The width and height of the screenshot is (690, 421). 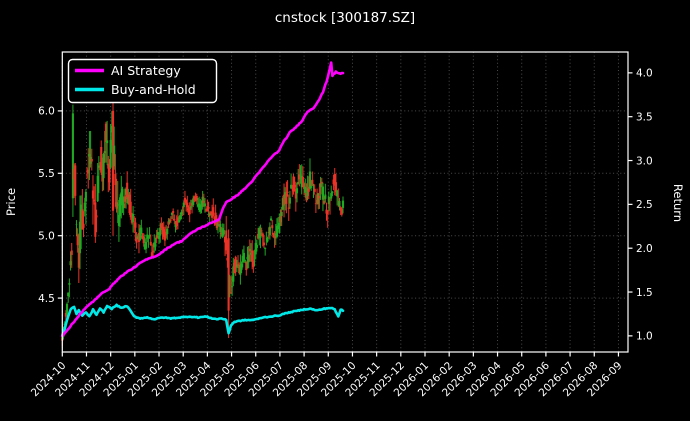 What do you see at coordinates (46, 174) in the screenshot?
I see `price-tick-label: 5.5` at bounding box center [46, 174].